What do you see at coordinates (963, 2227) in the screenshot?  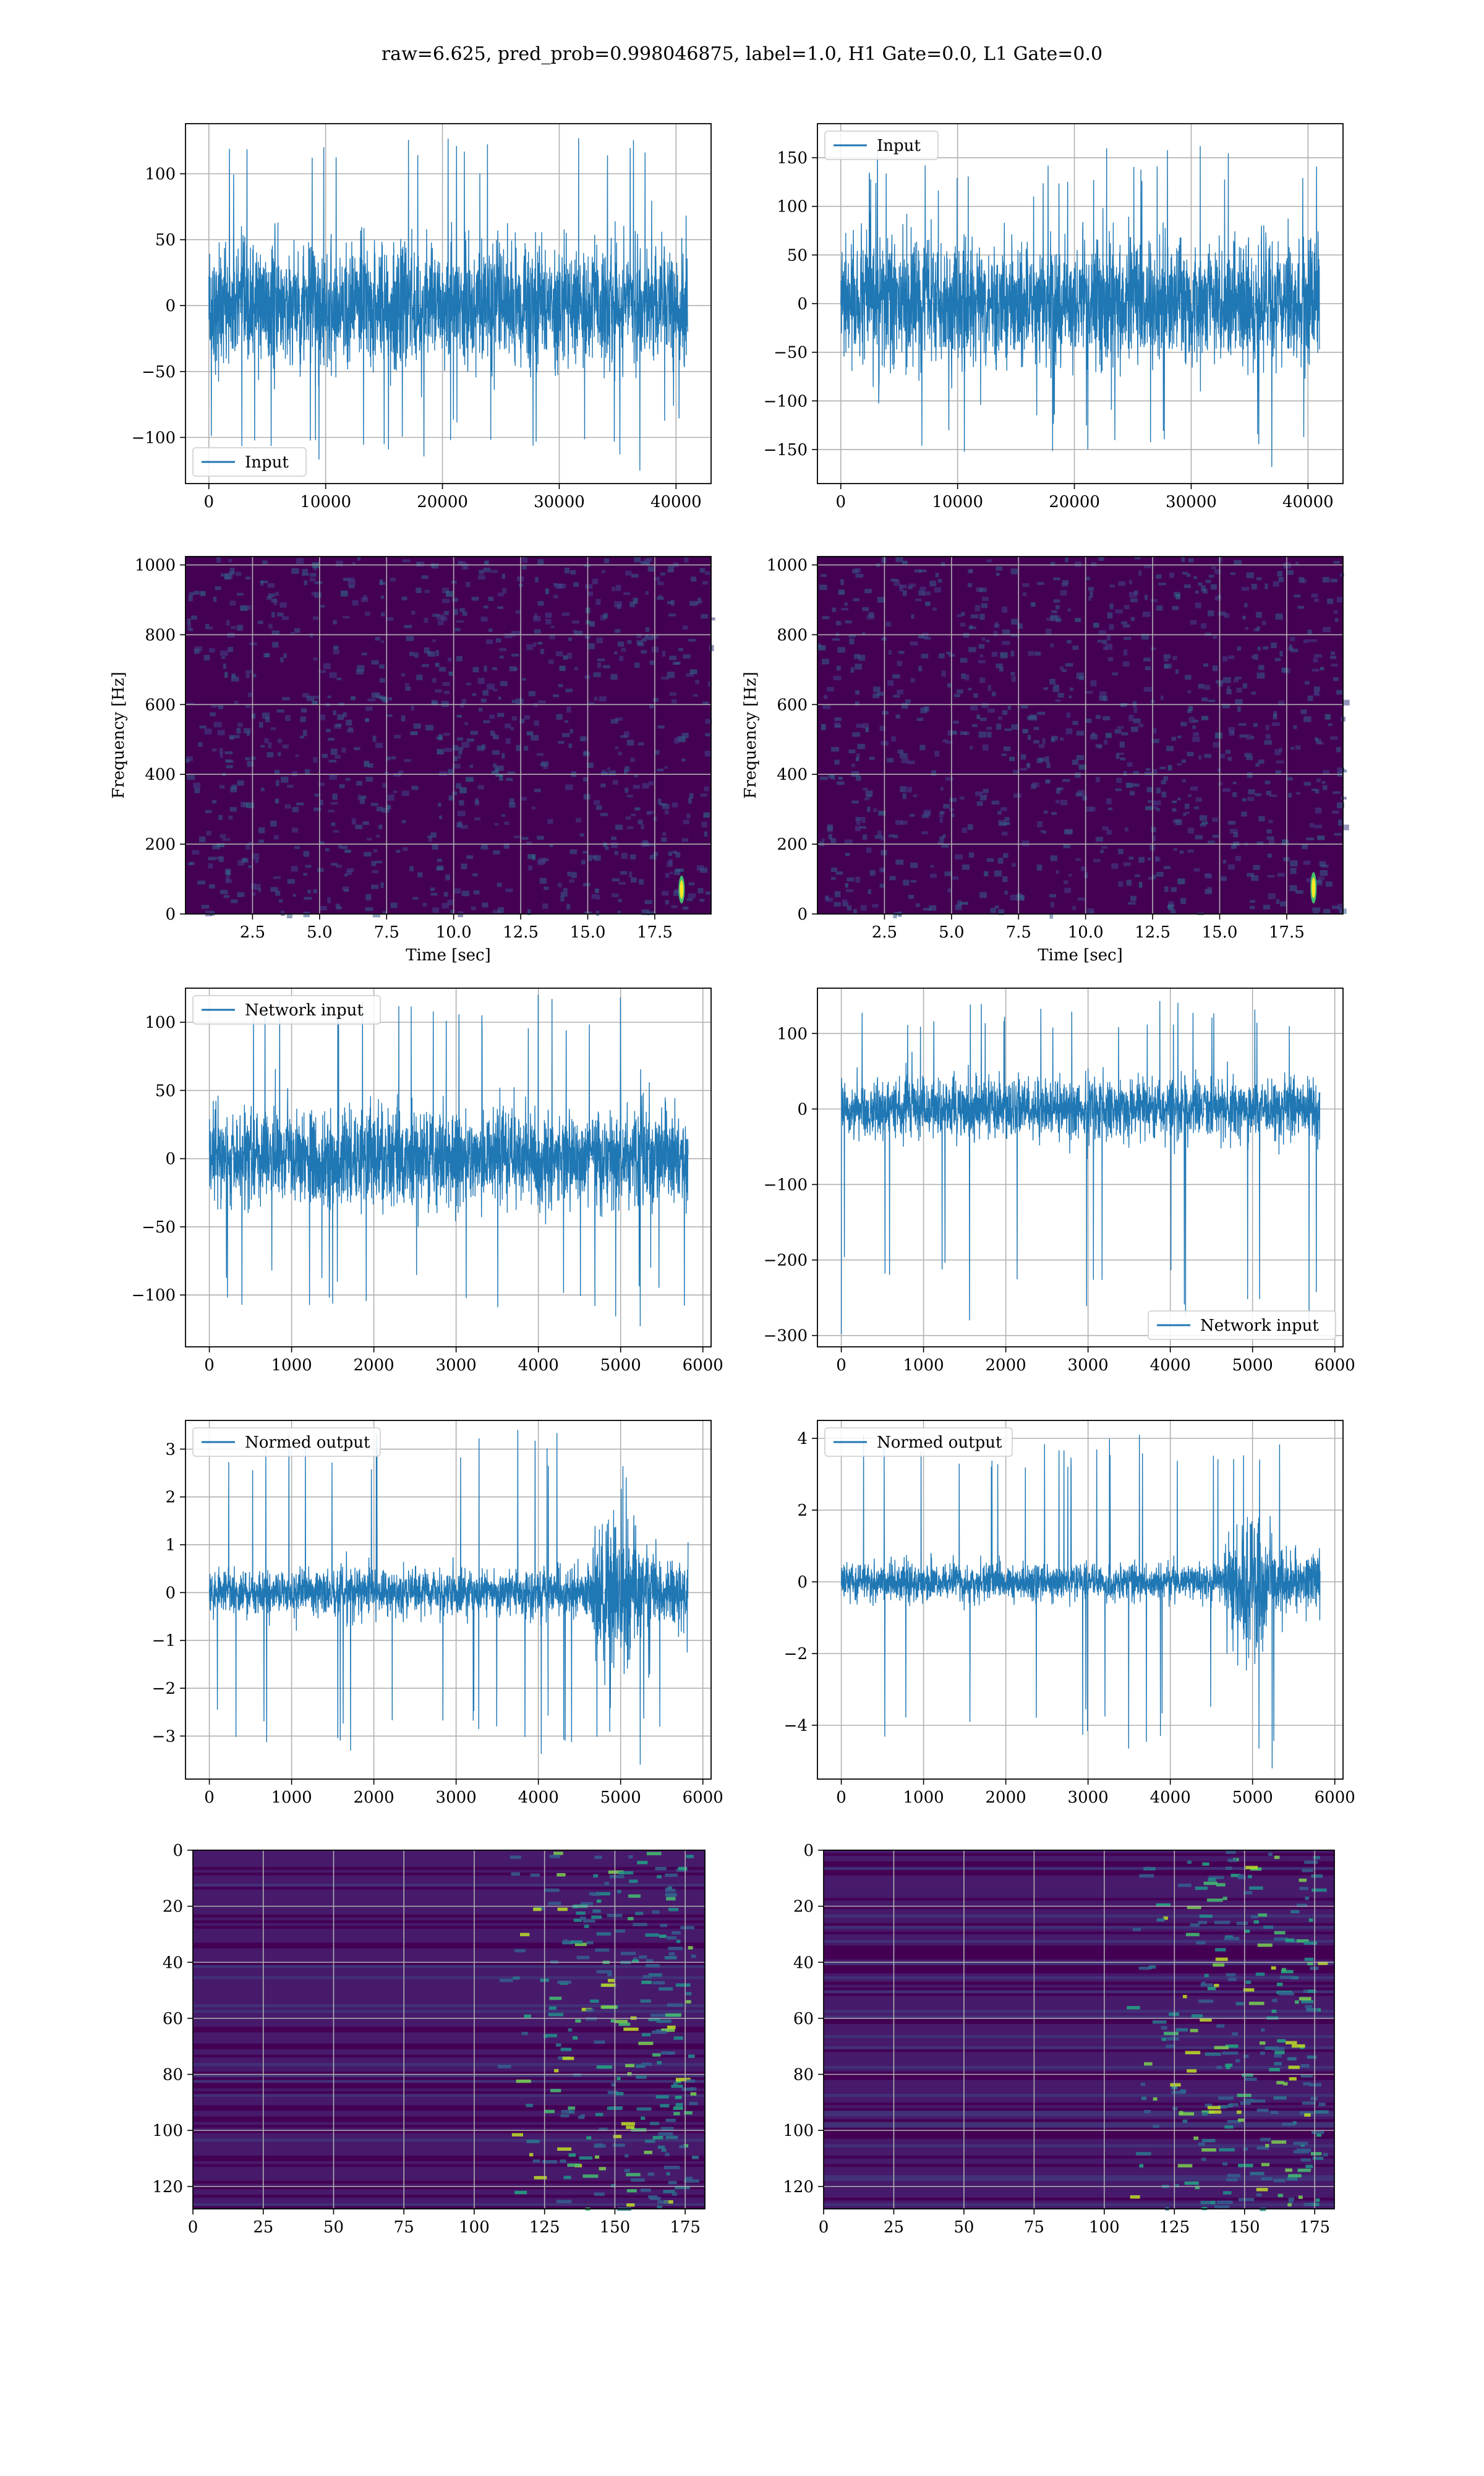 I see `x-tick-label: 50` at bounding box center [963, 2227].